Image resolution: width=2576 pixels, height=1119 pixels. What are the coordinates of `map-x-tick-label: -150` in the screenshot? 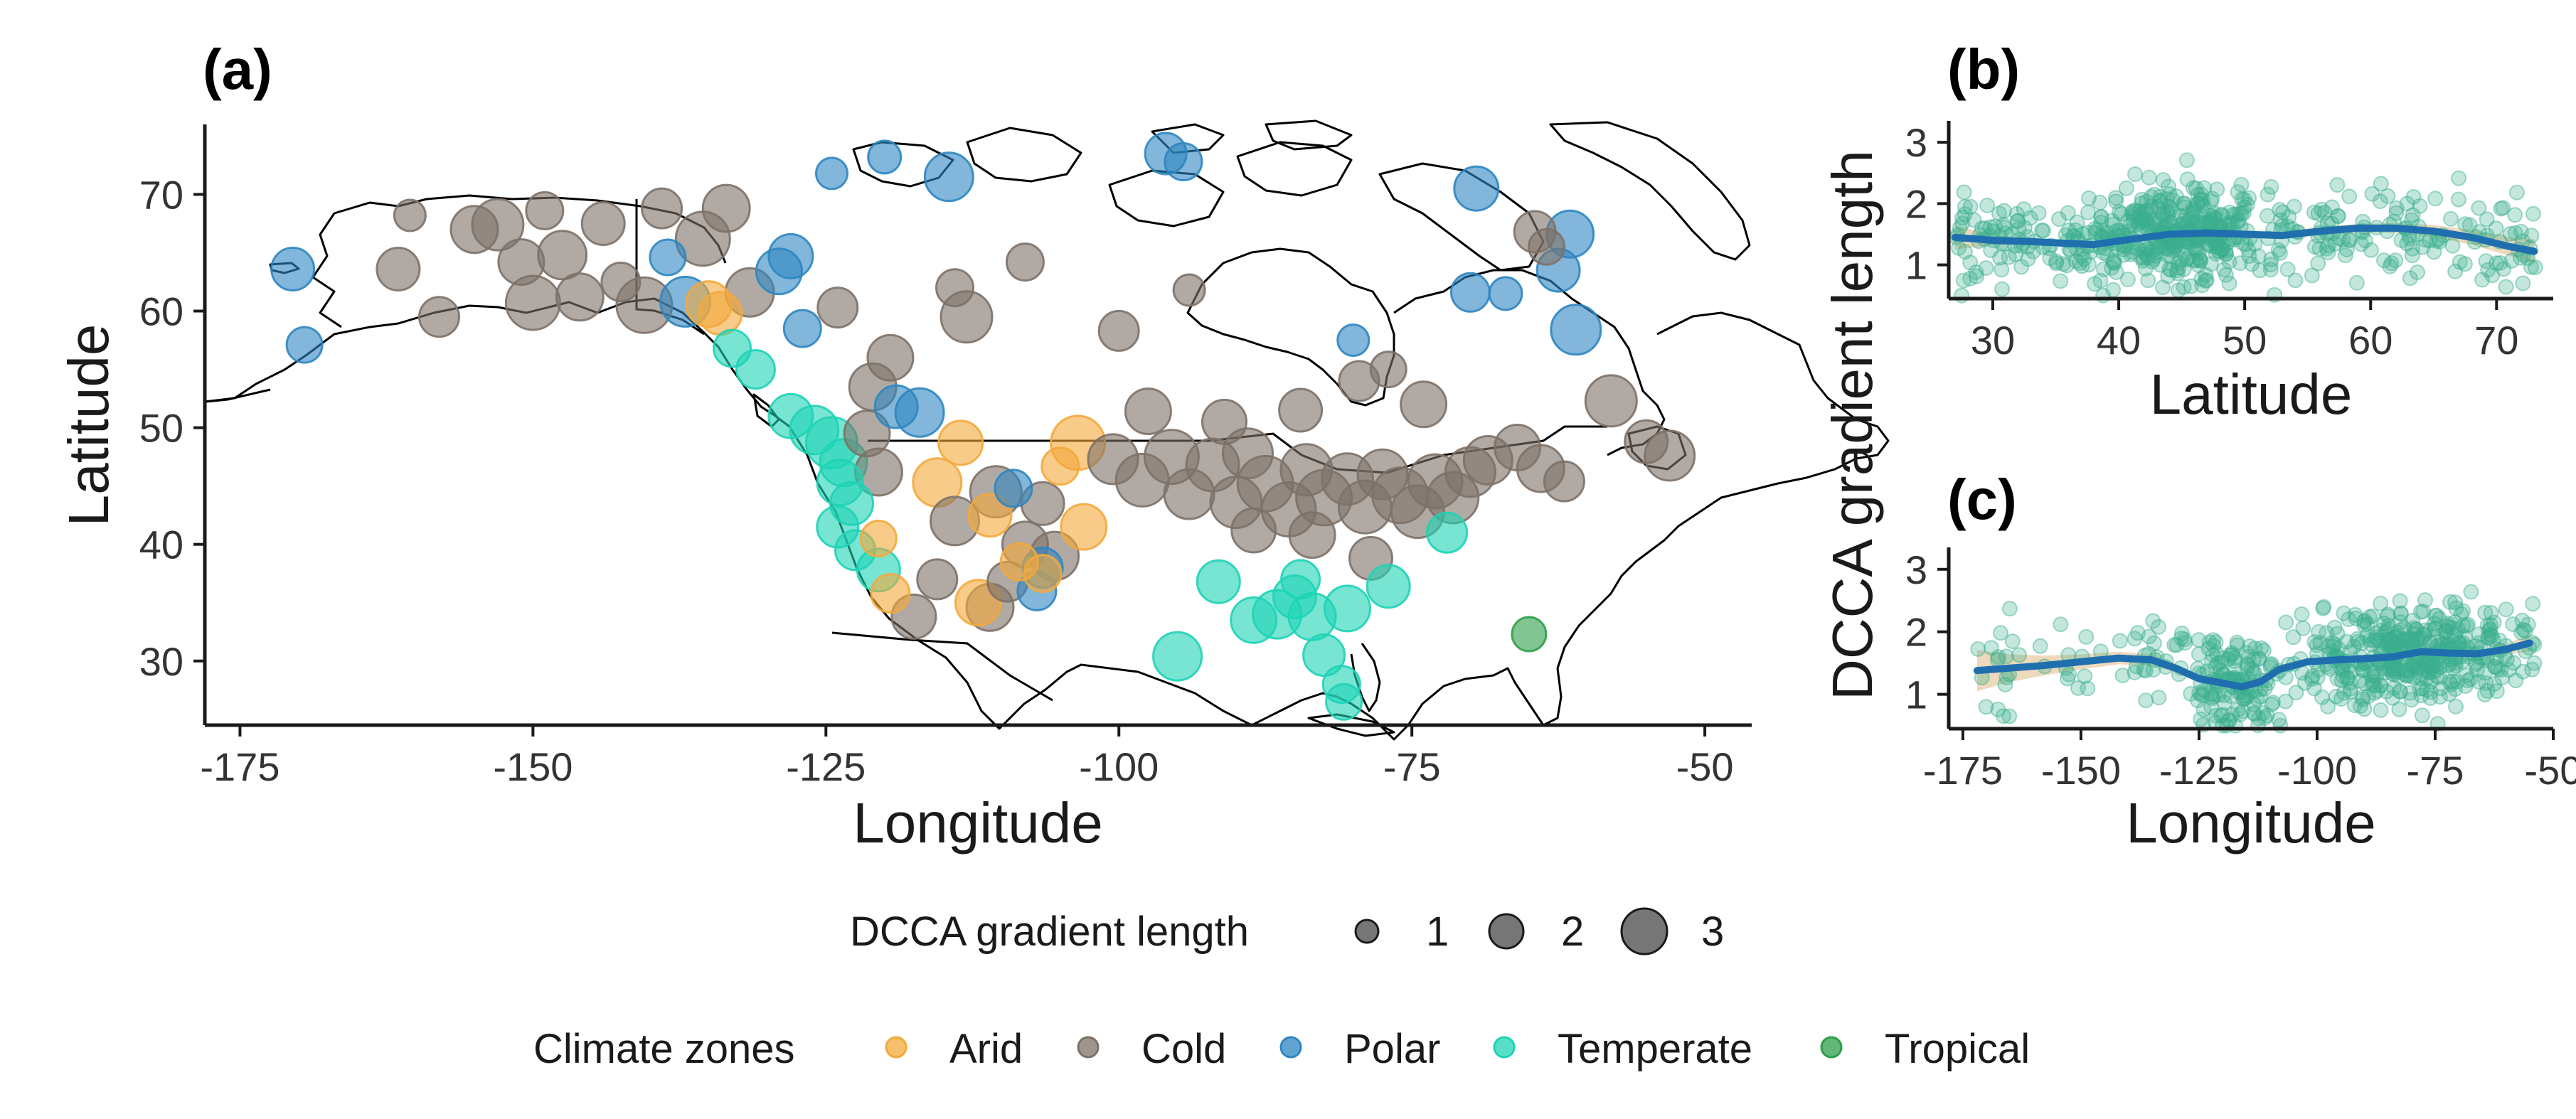 It's located at (533, 766).